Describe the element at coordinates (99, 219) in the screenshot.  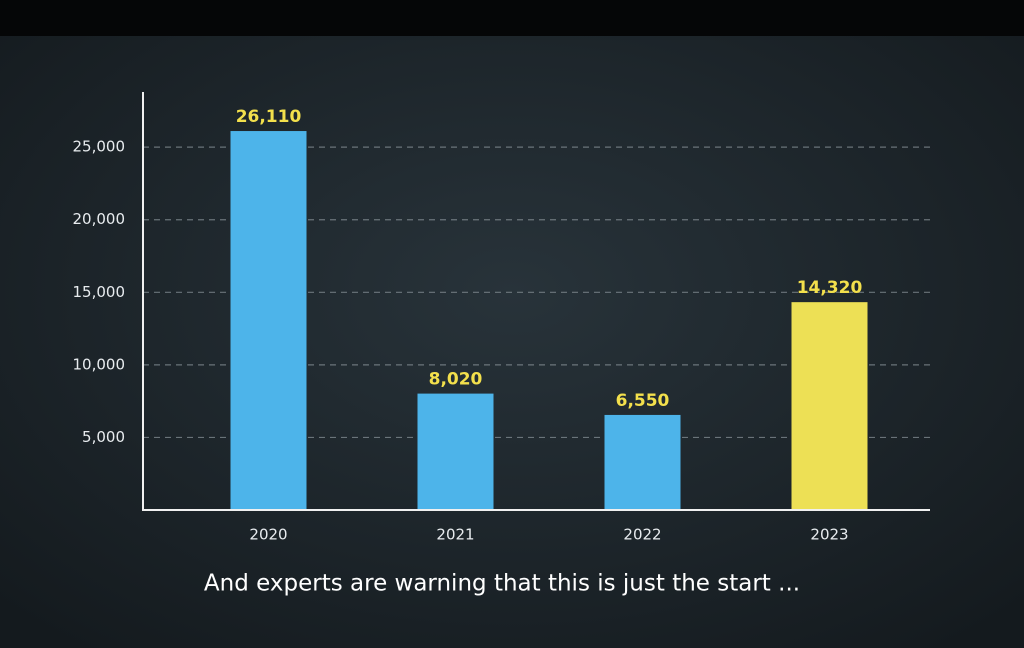
I see `y-tick-label: 20,000` at that location.